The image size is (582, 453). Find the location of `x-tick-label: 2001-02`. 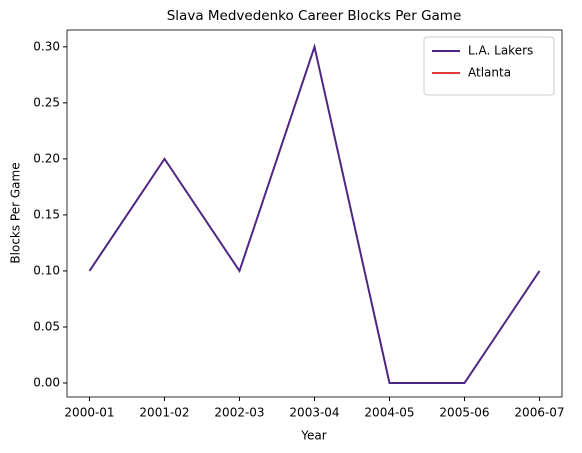

x-tick-label: 2001-02 is located at coordinates (164, 413).